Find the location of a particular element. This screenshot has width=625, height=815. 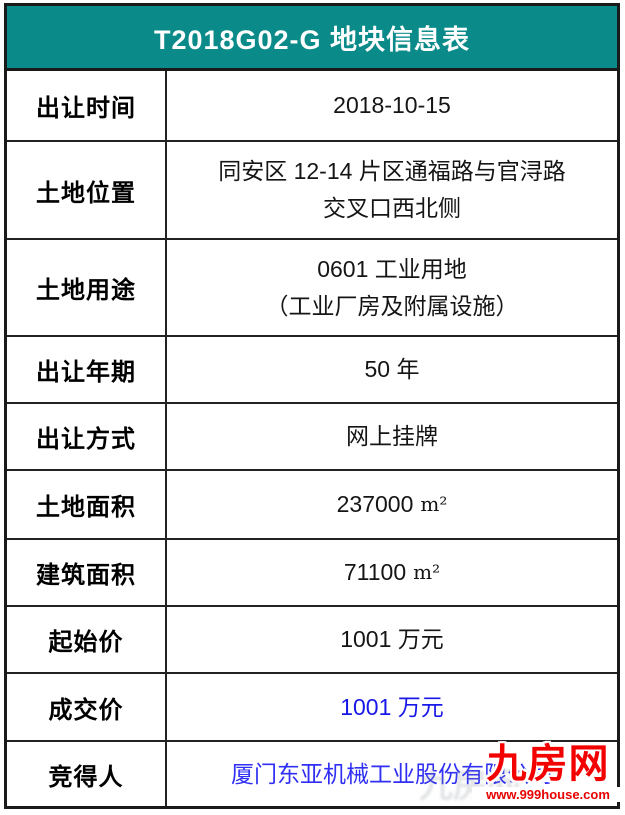

row-label: 土地面积 is located at coordinates (87, 504).